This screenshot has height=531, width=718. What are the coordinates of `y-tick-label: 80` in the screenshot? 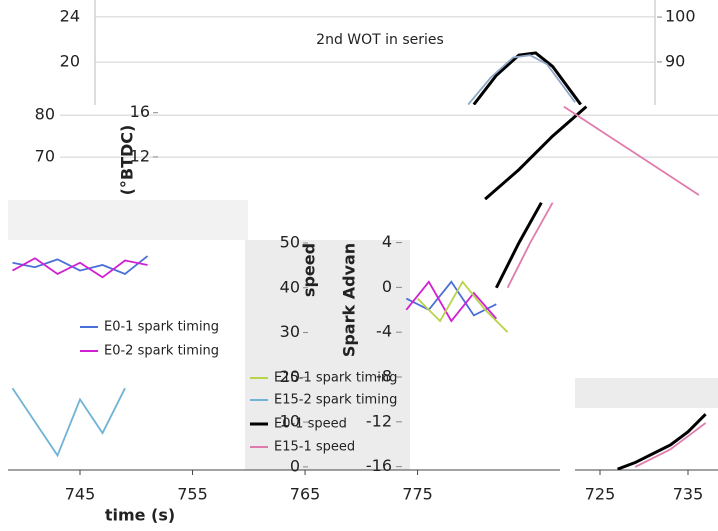 It's located at (45, 114).